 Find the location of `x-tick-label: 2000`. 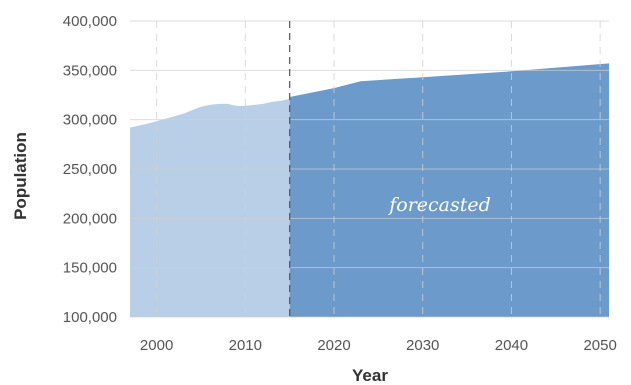

x-tick-label: 2000 is located at coordinates (156, 345).